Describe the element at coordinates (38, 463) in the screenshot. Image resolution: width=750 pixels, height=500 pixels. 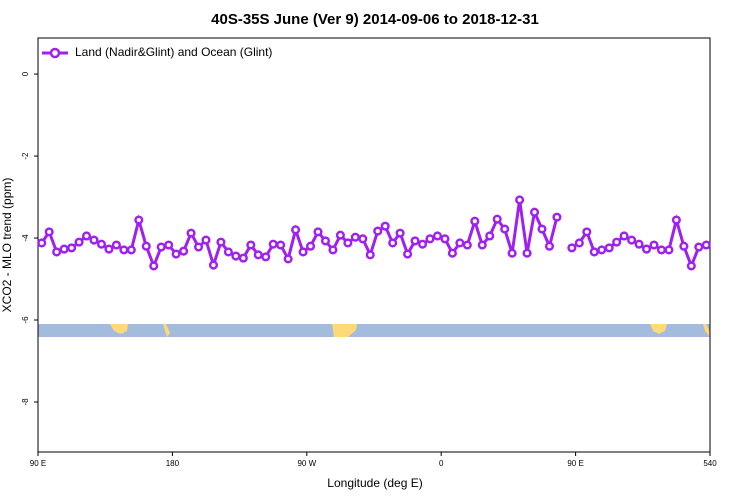
I see `x-tick-label: 90 E` at that location.